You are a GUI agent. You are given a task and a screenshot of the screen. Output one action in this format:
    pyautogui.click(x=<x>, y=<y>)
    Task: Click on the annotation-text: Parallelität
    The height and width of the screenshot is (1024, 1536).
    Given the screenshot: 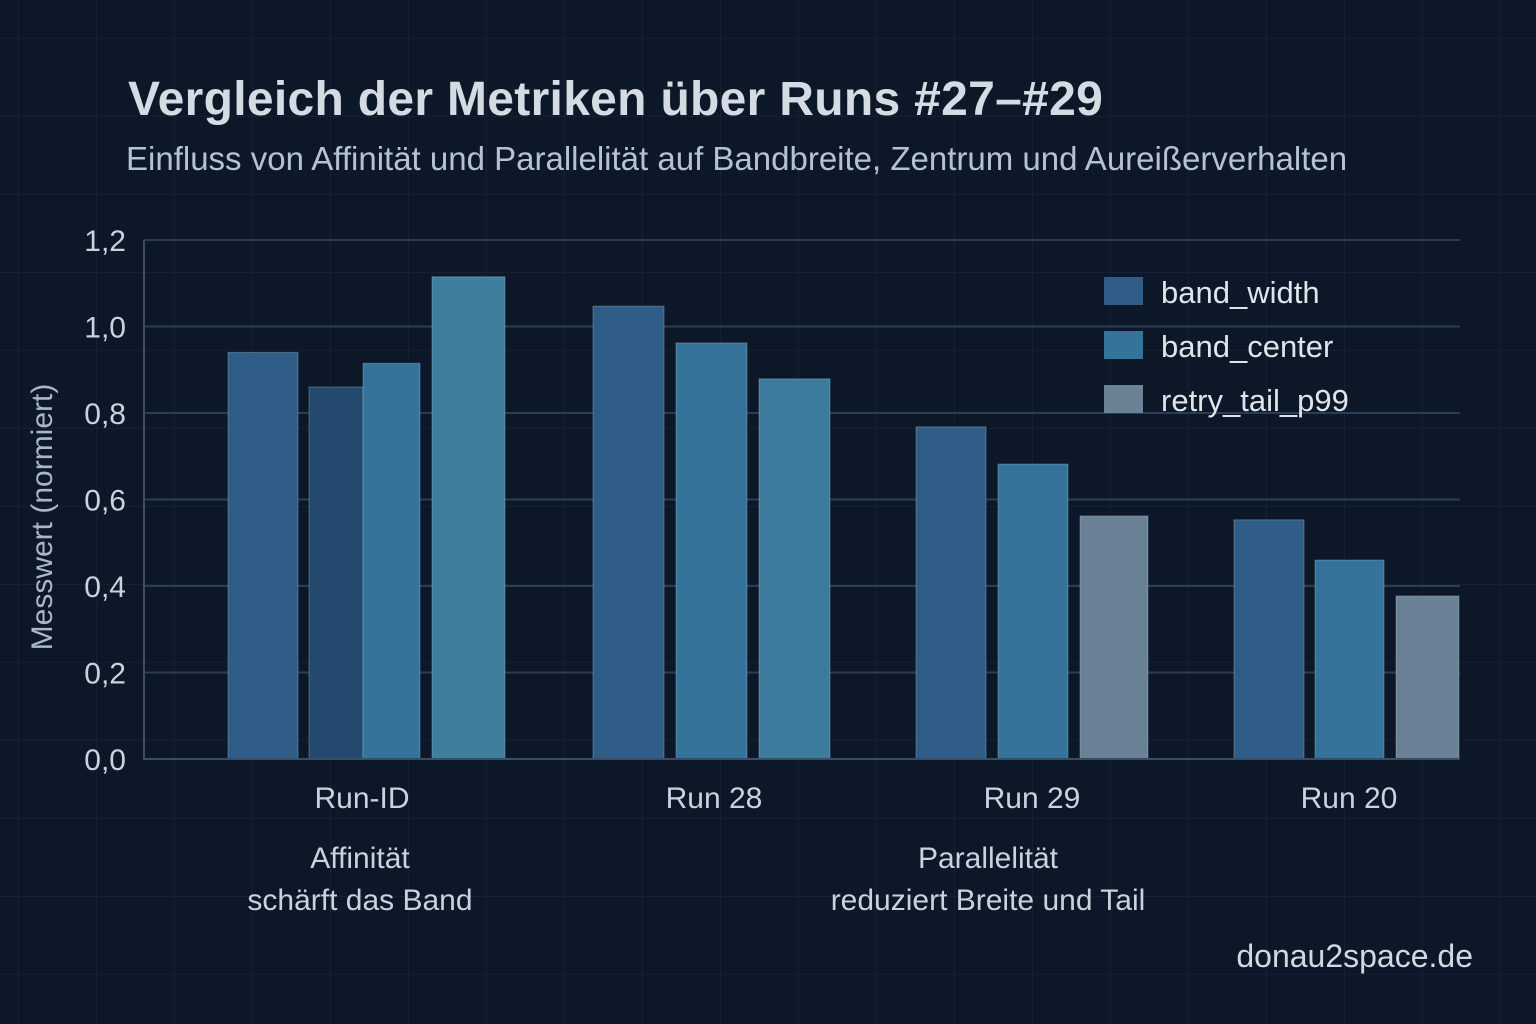 What is the action you would take?
    pyautogui.click(x=988, y=858)
    